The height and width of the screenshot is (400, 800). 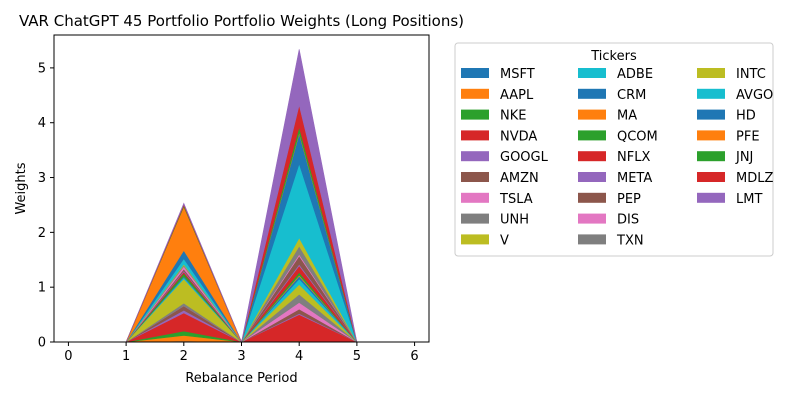 What do you see at coordinates (241, 356) in the screenshot?
I see `x-tick-label: 3` at bounding box center [241, 356].